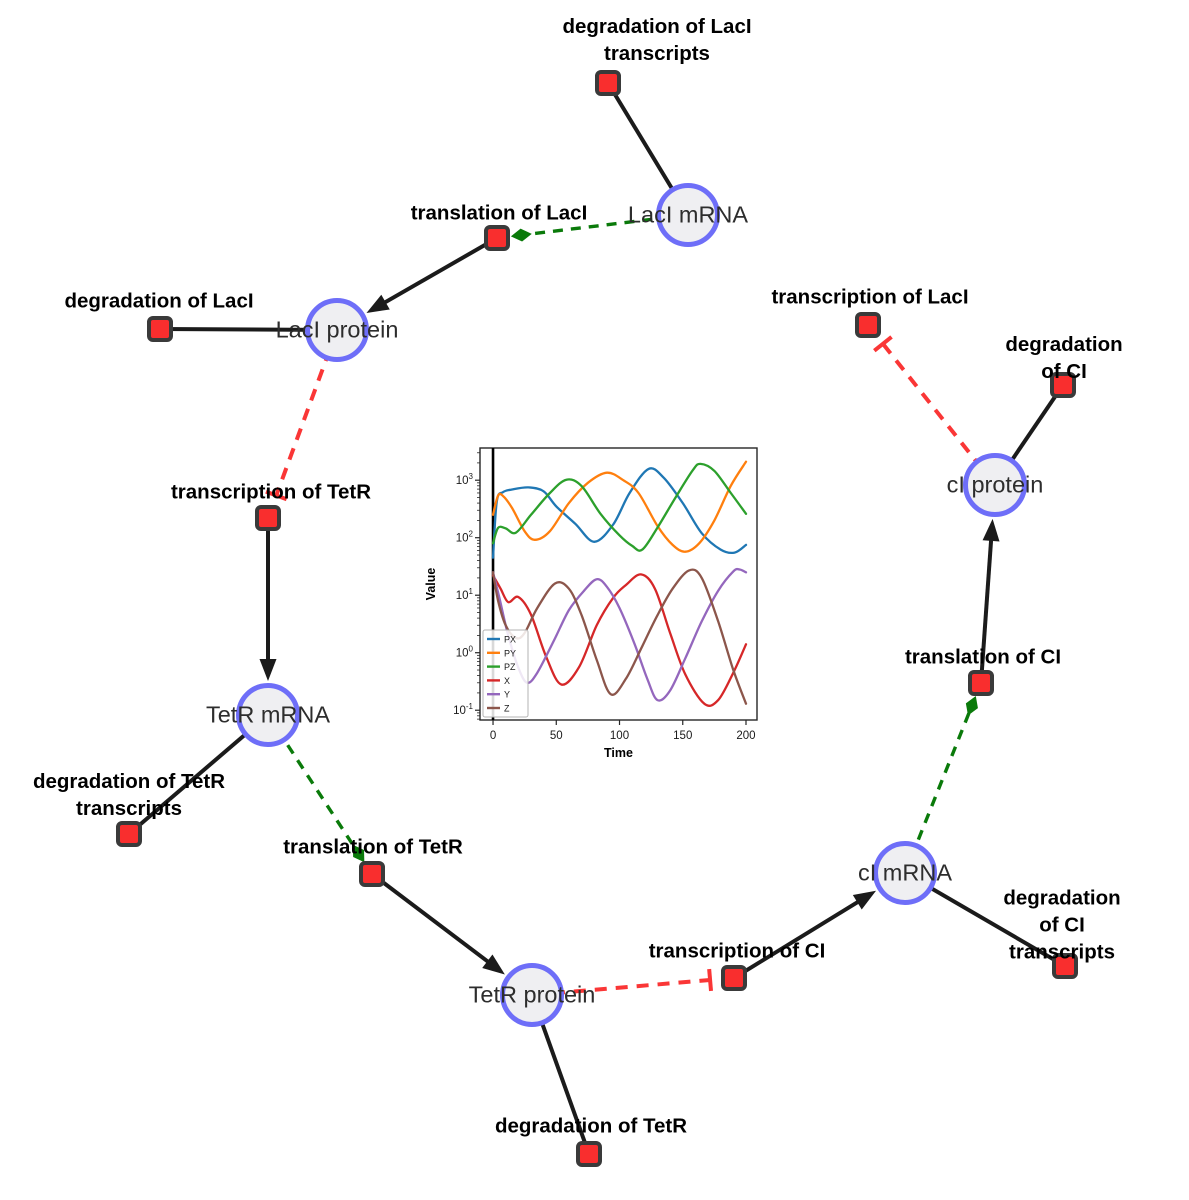 Image resolution: width=1189 pixels, height=1200 pixels. Describe the element at coordinates (465, 479) in the screenshot. I see `y-tick-label: 10³` at that location.